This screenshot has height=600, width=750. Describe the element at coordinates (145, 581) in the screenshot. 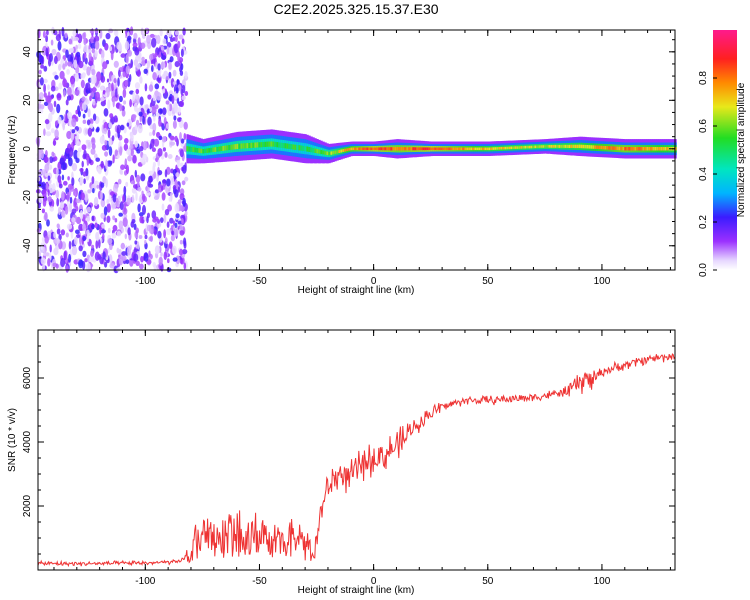

I see `snr-x-tick-label: -100` at that location.